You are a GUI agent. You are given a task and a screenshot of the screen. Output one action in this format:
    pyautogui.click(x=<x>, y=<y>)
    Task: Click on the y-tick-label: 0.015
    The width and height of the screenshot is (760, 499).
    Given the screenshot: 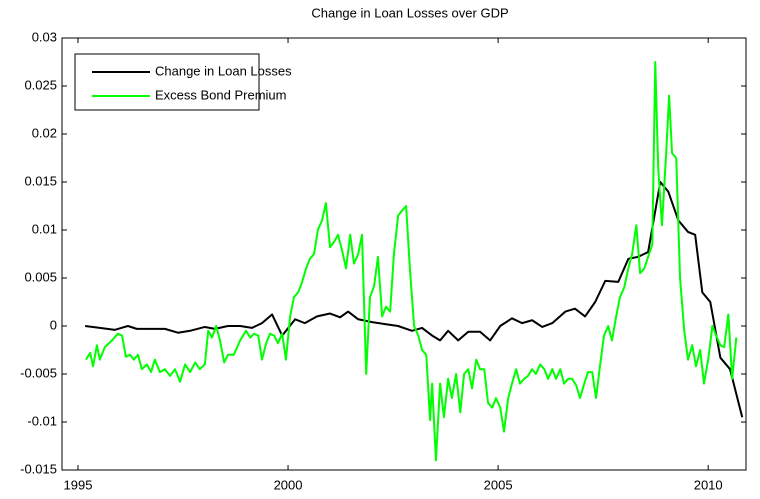 What is the action you would take?
    pyautogui.click(x=40, y=180)
    